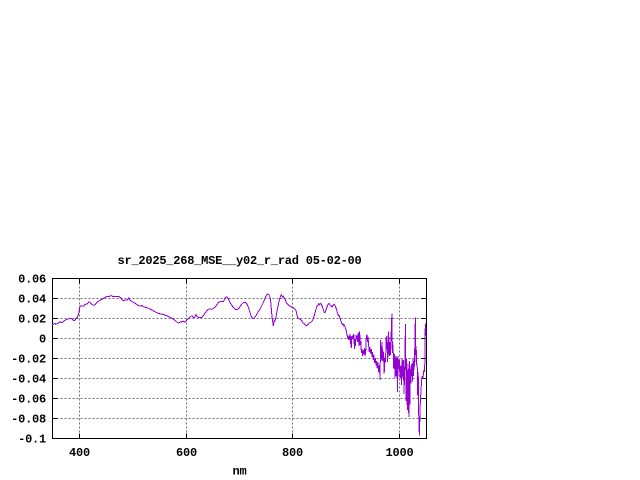 This screenshot has height=480, width=640. I want to click on svg-text: 400, so click(79, 453).